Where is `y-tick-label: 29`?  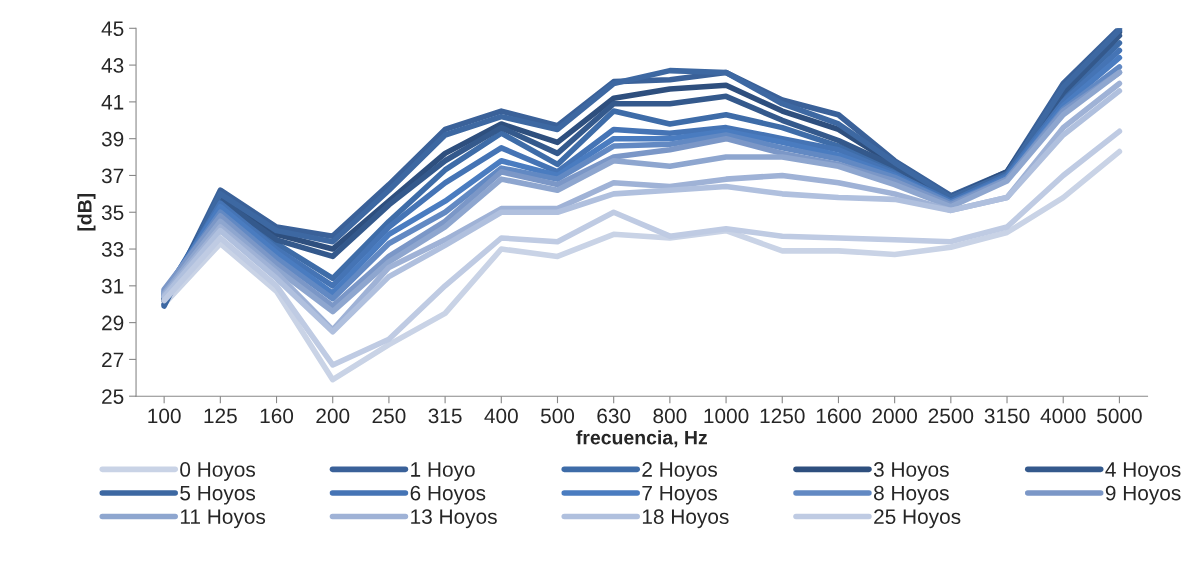 y-tick-label: 29 is located at coordinates (113, 323).